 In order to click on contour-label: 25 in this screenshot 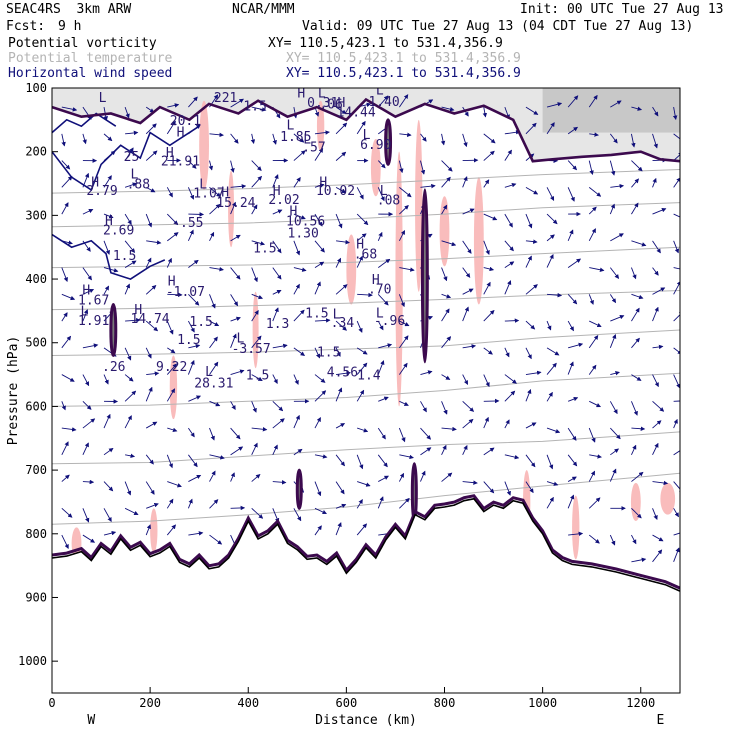, I will do `click(132, 157)`.